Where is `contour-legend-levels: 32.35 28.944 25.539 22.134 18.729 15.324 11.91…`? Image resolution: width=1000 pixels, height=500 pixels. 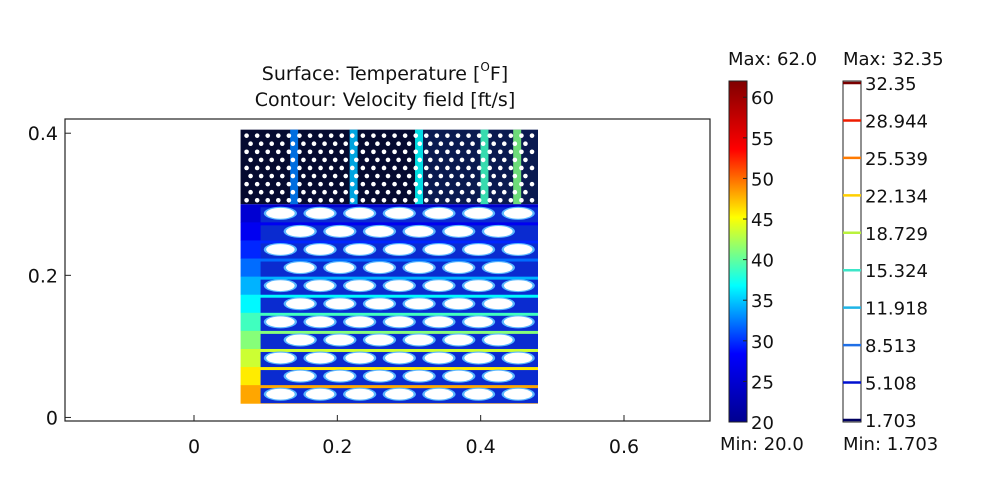
contour-legend-levels: 32.35 28.944 25.539 22.134 18.729 15.324 11.91… is located at coordinates (885, 253).